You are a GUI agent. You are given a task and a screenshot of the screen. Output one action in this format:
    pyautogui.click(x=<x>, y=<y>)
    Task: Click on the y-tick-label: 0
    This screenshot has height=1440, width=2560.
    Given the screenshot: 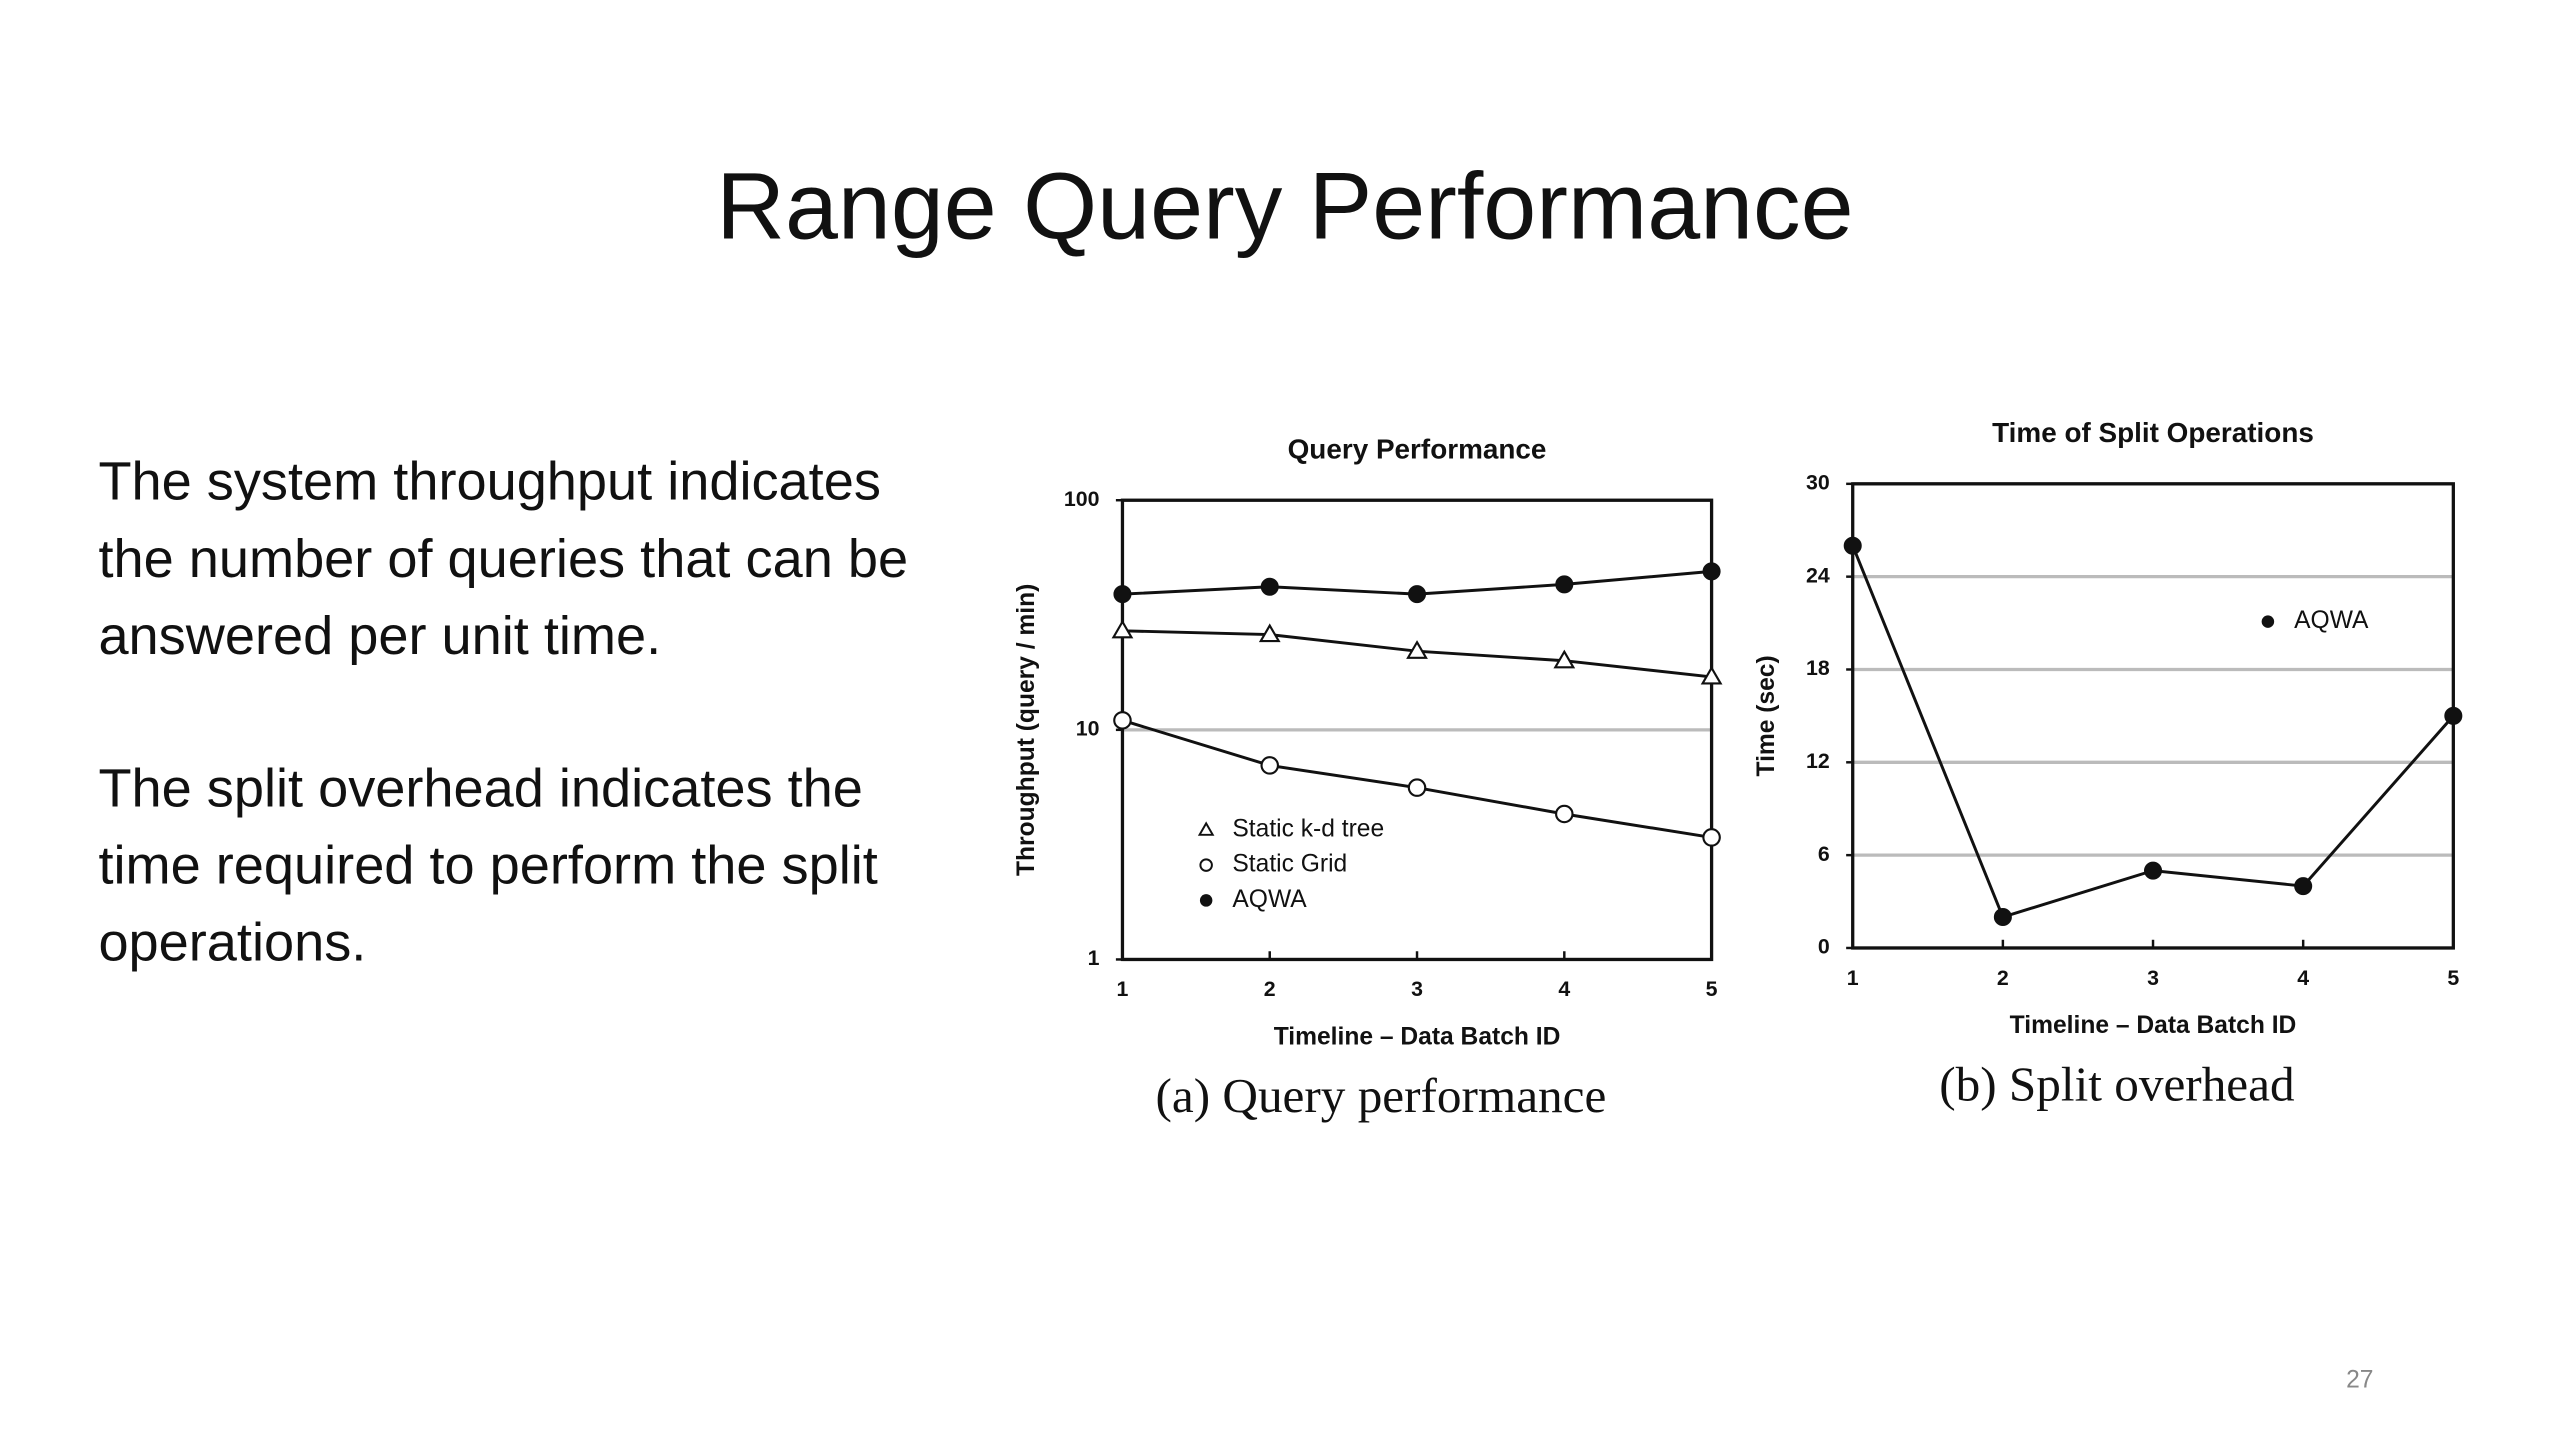 What is the action you would take?
    pyautogui.click(x=1824, y=947)
    